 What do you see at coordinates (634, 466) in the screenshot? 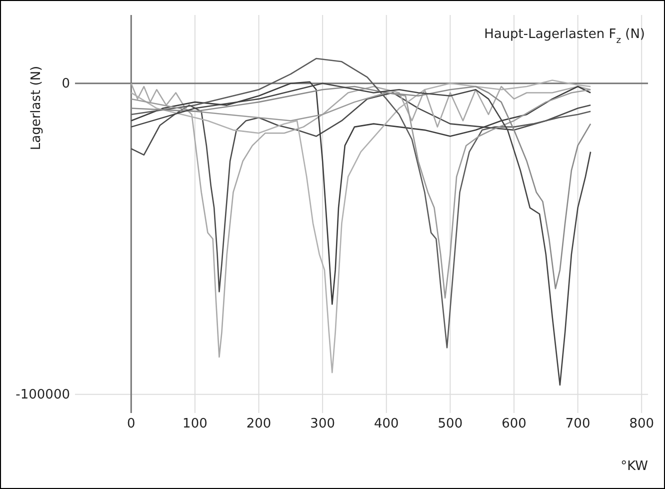
I see `x-axis-title: °KW` at bounding box center [634, 466].